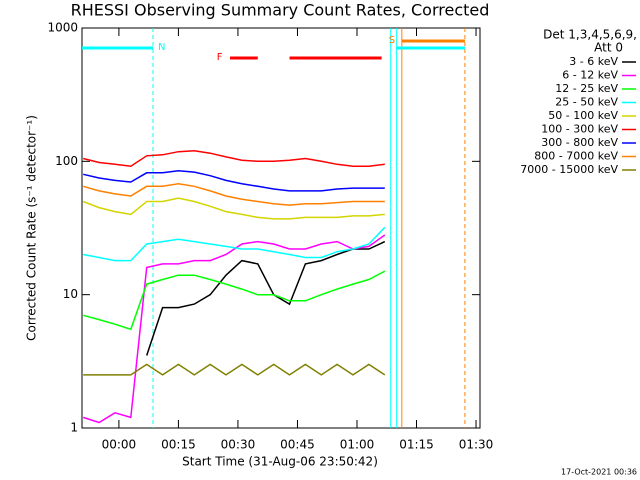  What do you see at coordinates (62, 28) in the screenshot?
I see `y-tick-label: 1000` at bounding box center [62, 28].